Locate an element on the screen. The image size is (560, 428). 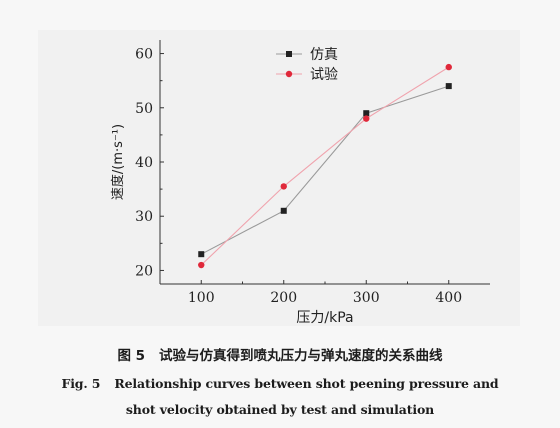
y-tick-label: 20 is located at coordinates (144, 271).